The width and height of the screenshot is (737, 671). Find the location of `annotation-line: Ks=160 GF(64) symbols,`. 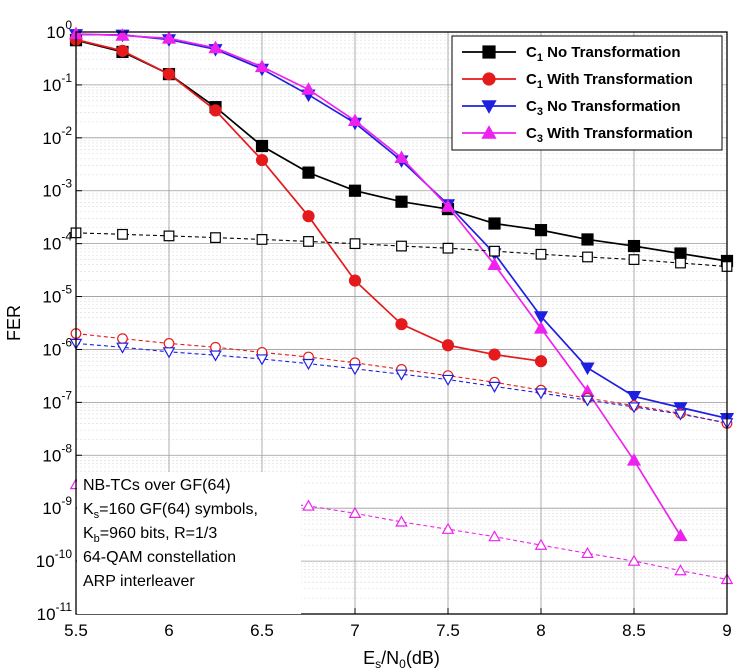

annotation-line: Ks=160 GF(64) symbols, is located at coordinates (170, 511).